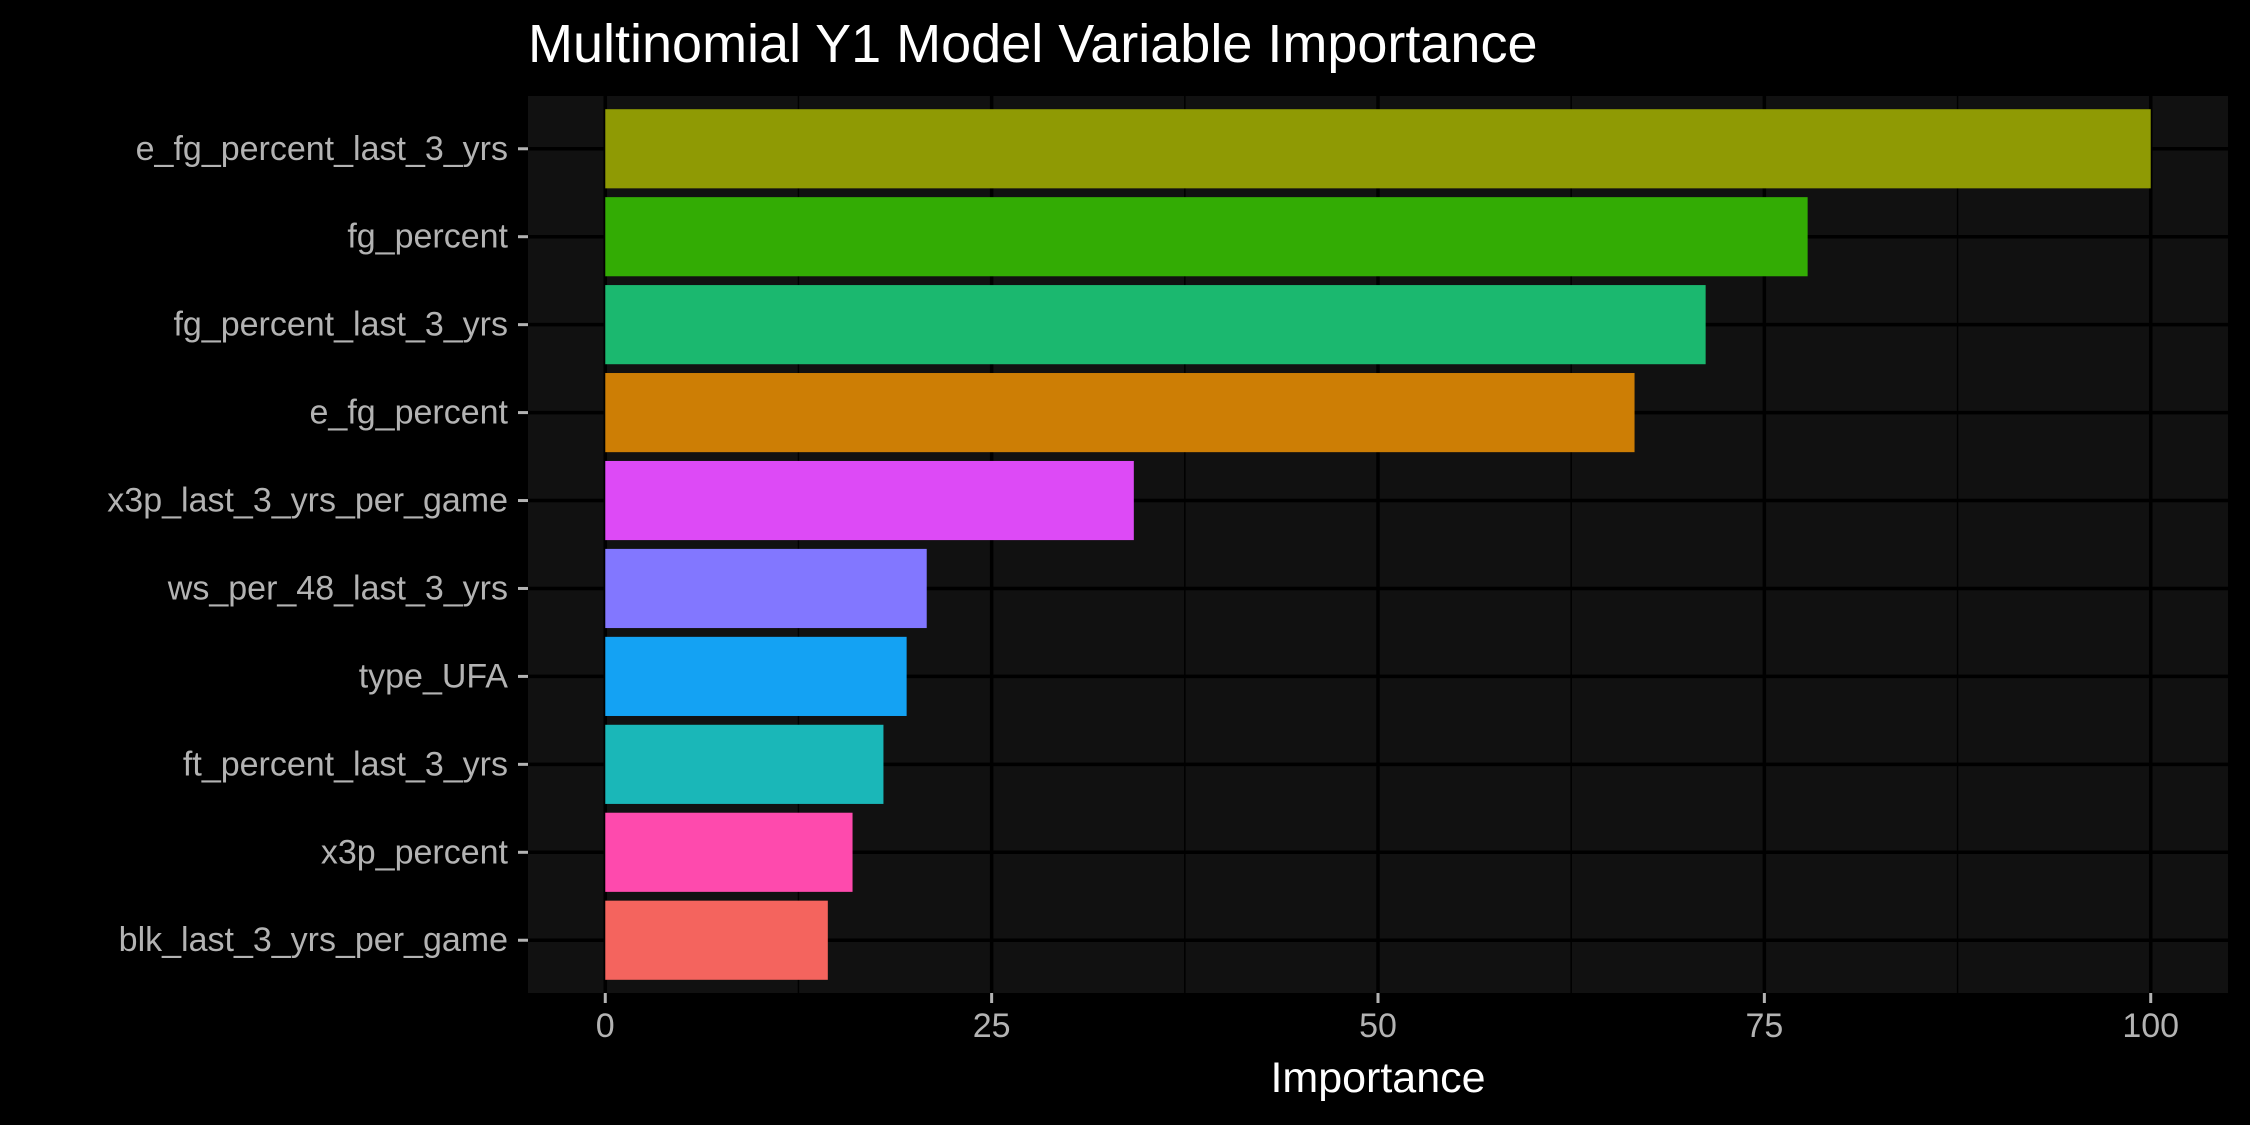 The image size is (2250, 1125). I want to click on x-tick-label: 25, so click(992, 1026).